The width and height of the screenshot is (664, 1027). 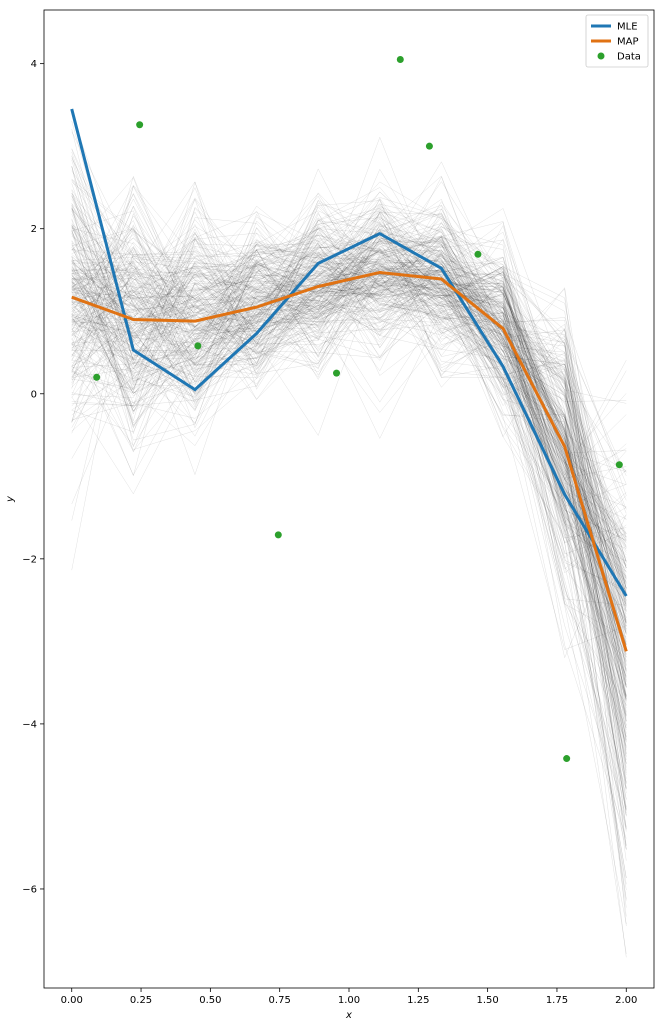 I want to click on x-axis-ticks: 0.00 0.25 0.50 0.75 1.00 1.25 1.50 1.75 2.00, so click(x=349, y=997).